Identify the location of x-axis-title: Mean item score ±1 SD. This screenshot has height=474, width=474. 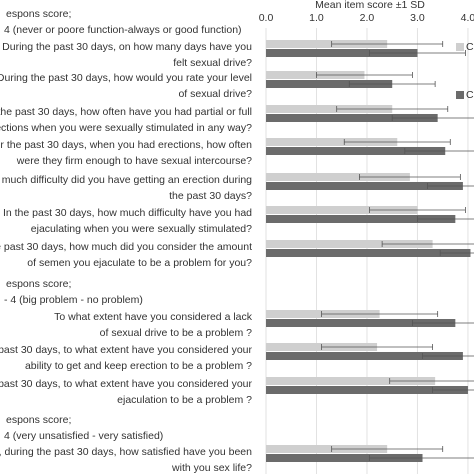
(370, 5).